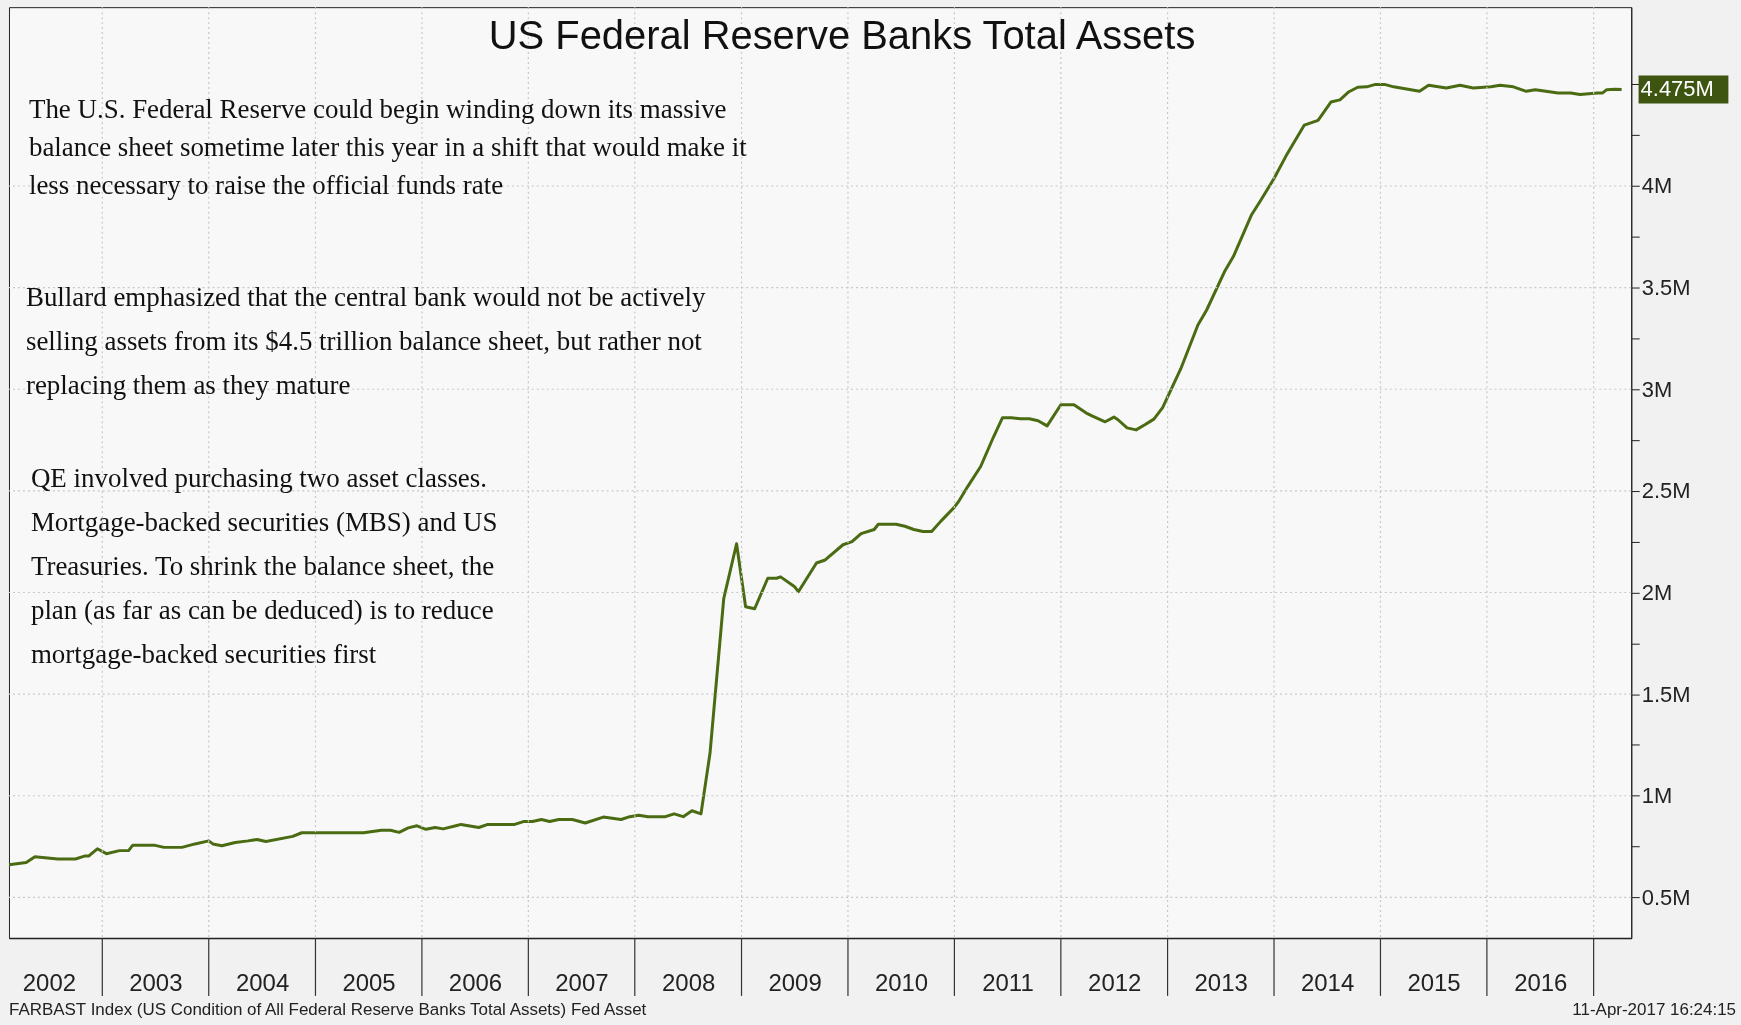 This screenshot has height=1025, width=1741. I want to click on y-tick-label: 1M, so click(1657, 796).